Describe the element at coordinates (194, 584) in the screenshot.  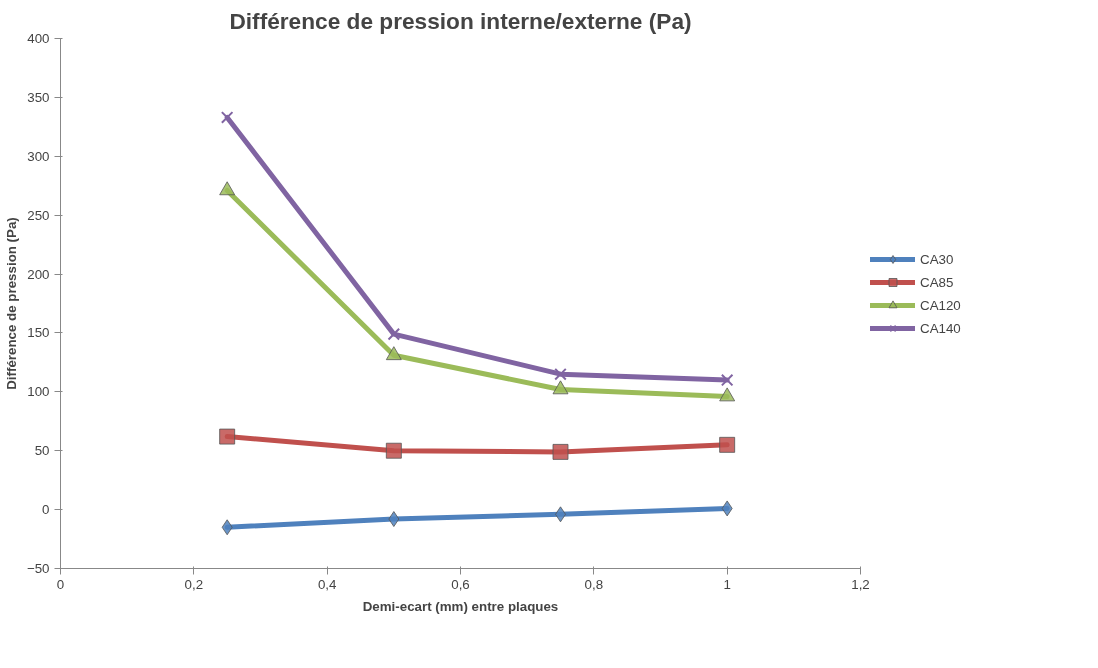
I see `x-tick-label: 0,2` at that location.